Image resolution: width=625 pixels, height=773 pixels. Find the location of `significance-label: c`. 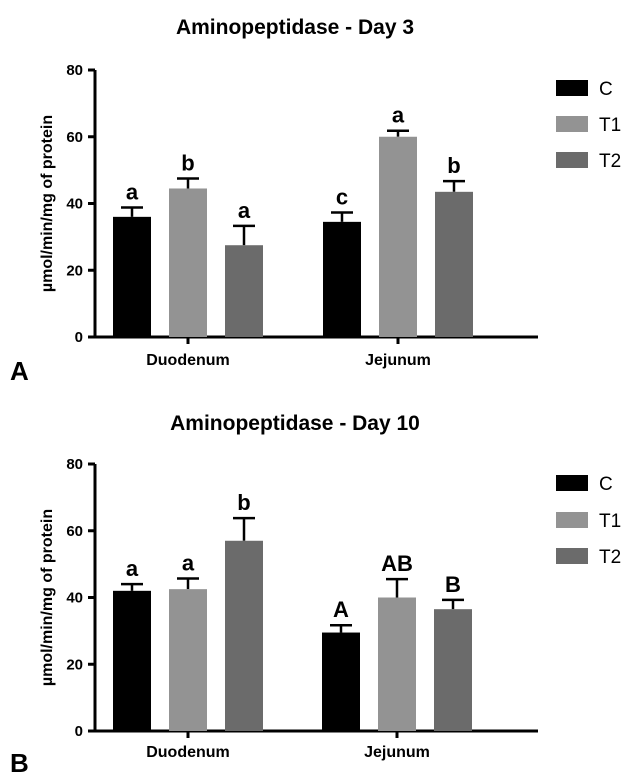

significance-label: c is located at coordinates (342, 197).